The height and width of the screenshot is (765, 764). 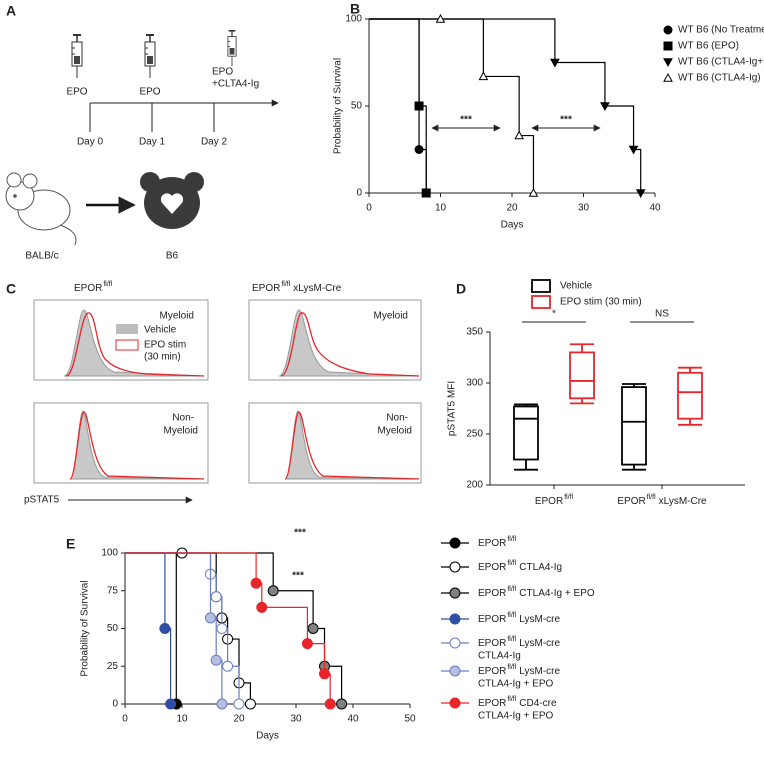 I want to click on histogram-title-part: fl/fl, so click(x=285, y=284).